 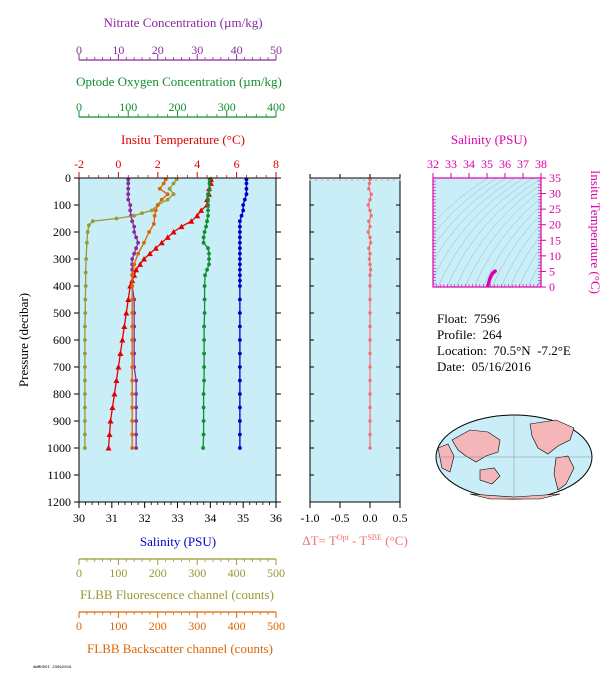 I want to click on oxygen-tick-label: 100, so click(x=128, y=107).